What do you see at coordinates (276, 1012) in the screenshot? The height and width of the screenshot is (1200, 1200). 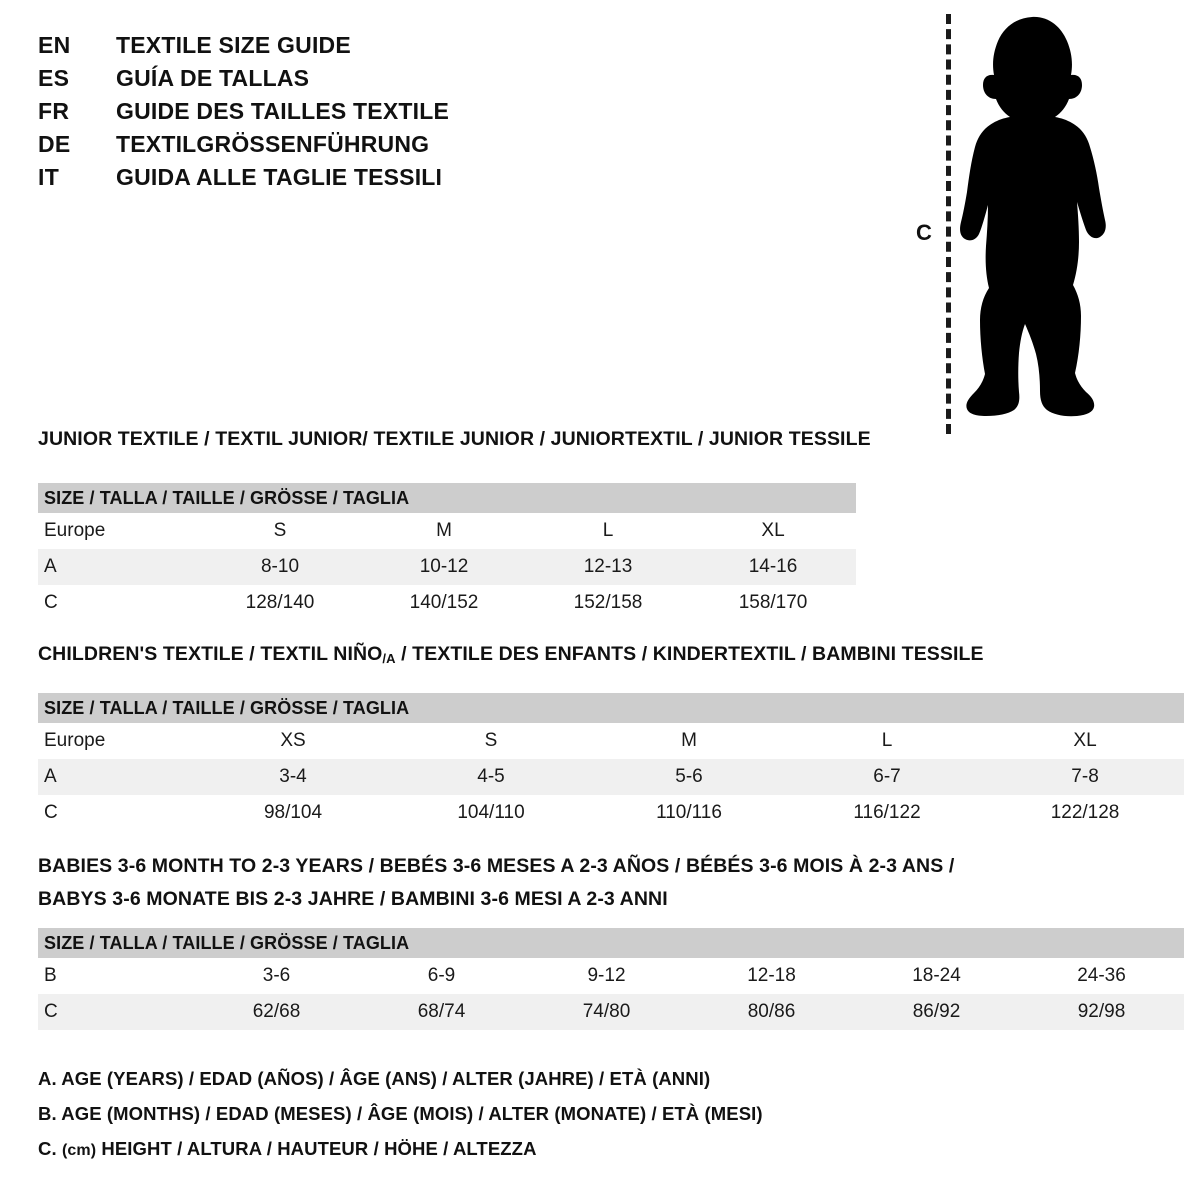 I see `babies-c-col1: 62/68` at bounding box center [276, 1012].